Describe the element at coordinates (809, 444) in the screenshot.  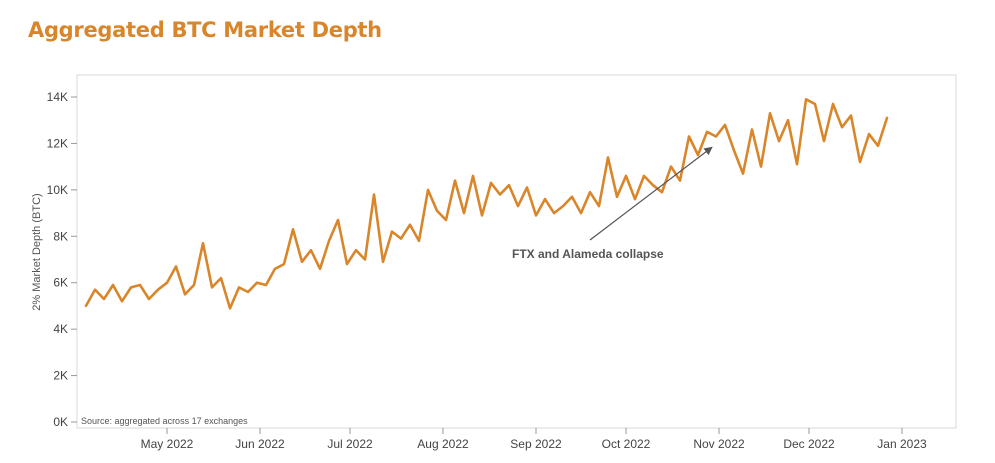
I see `x-tick-label: Dec 2022` at that location.